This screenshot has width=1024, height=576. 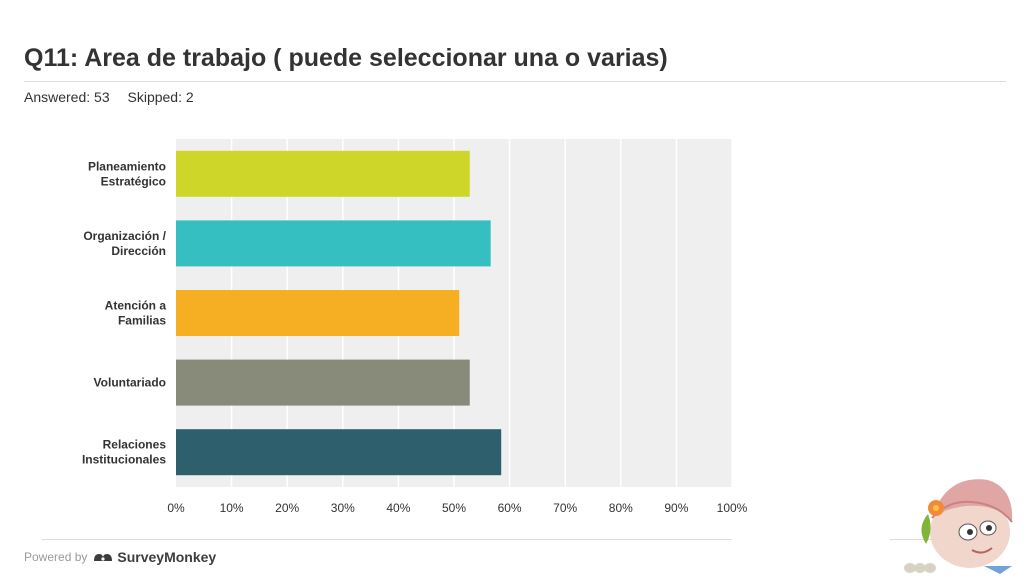 I want to click on footer-divider, so click(x=387, y=539).